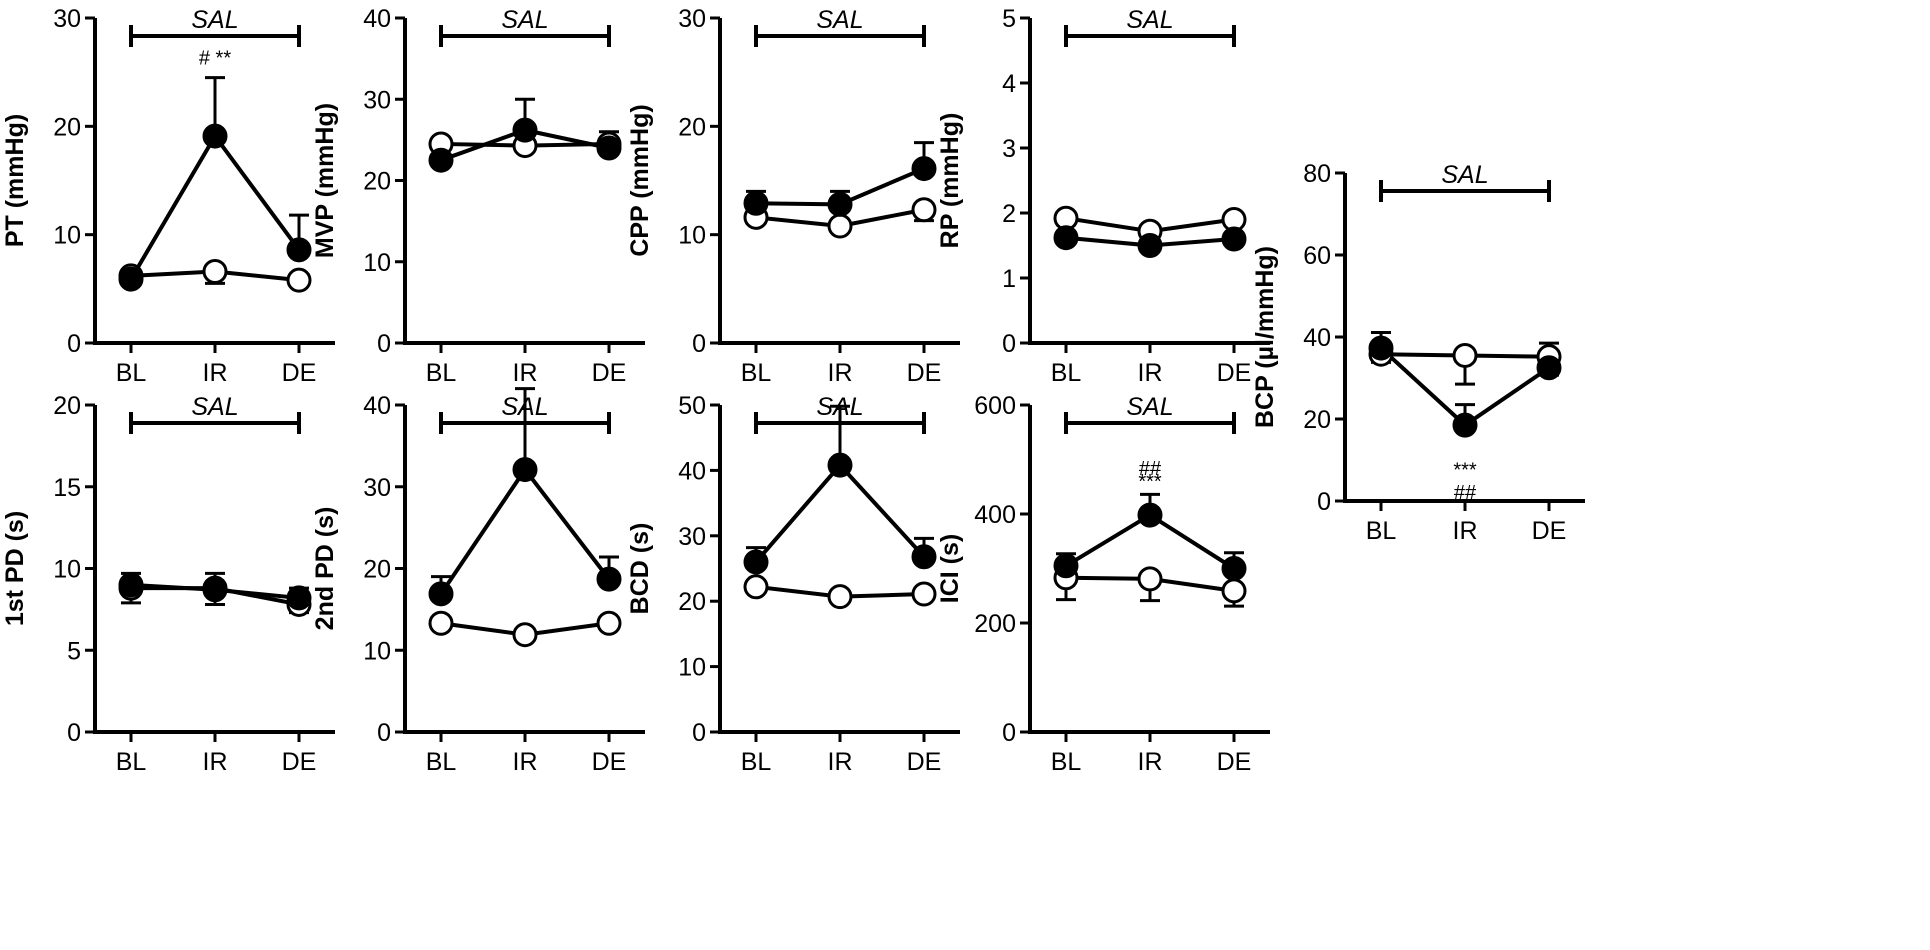  What do you see at coordinates (325, 180) in the screenshot?
I see `y-axis-label: MVP (mmHg)` at bounding box center [325, 180].